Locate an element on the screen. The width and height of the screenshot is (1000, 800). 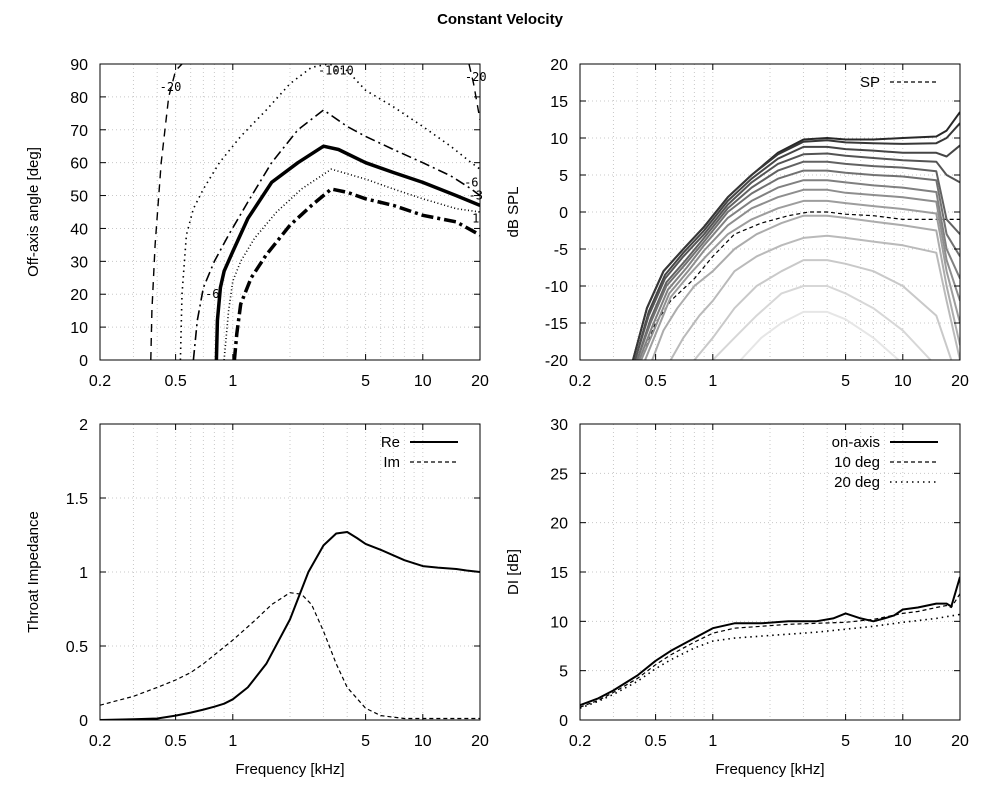
spl-plot-area is located at coordinates (796, 235).